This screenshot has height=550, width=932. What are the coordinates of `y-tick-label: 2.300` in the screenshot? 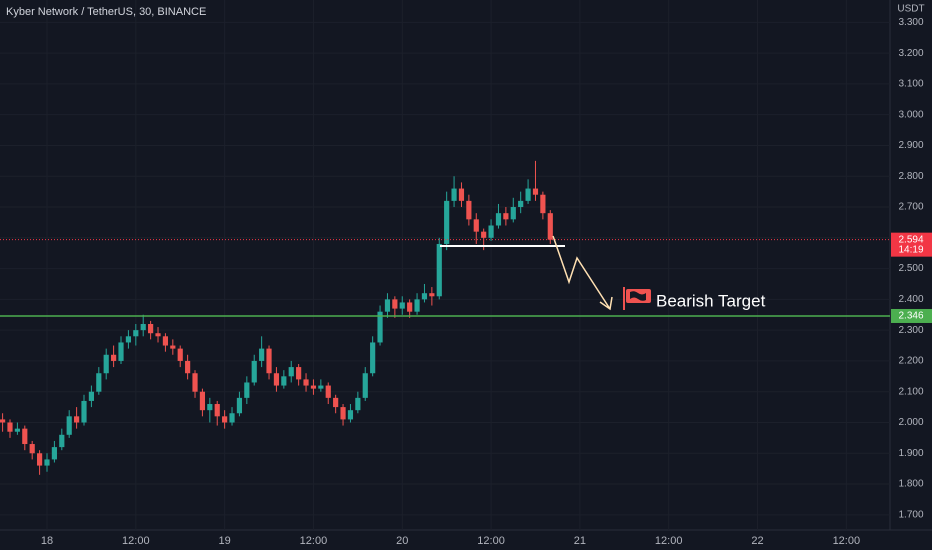 It's located at (910, 330).